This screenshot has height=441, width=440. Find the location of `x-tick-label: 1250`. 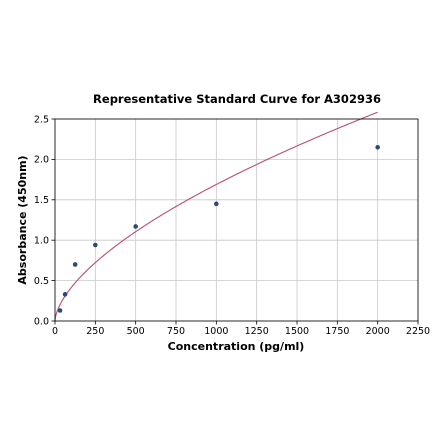

x-tick-label: 1250 is located at coordinates (257, 331).